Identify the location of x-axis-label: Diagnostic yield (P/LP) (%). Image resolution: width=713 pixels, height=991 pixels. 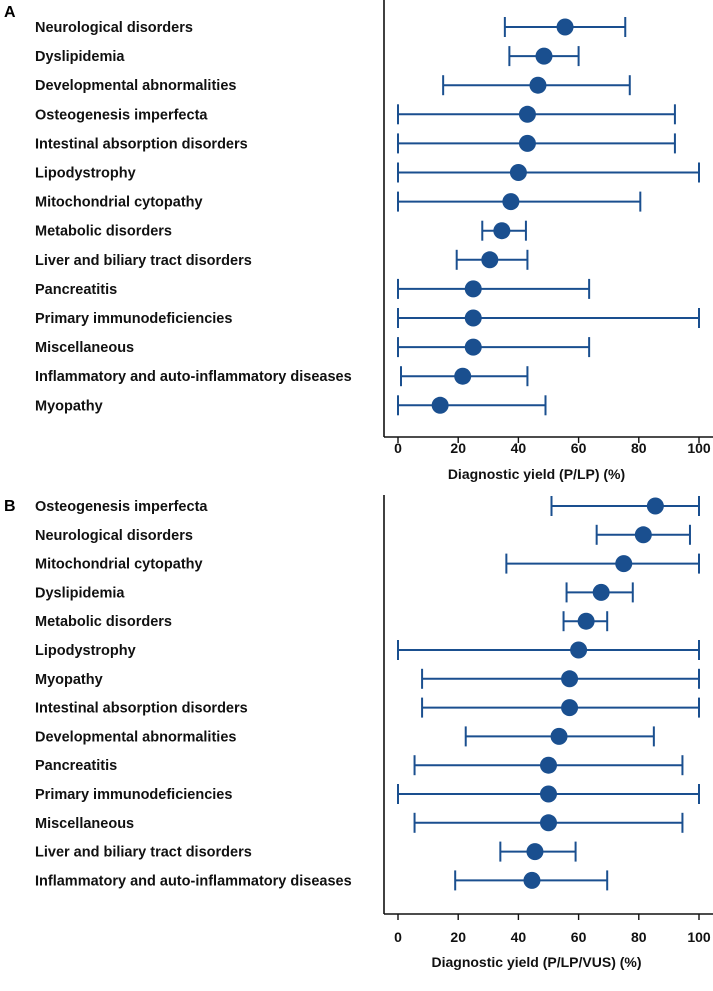
(536, 474).